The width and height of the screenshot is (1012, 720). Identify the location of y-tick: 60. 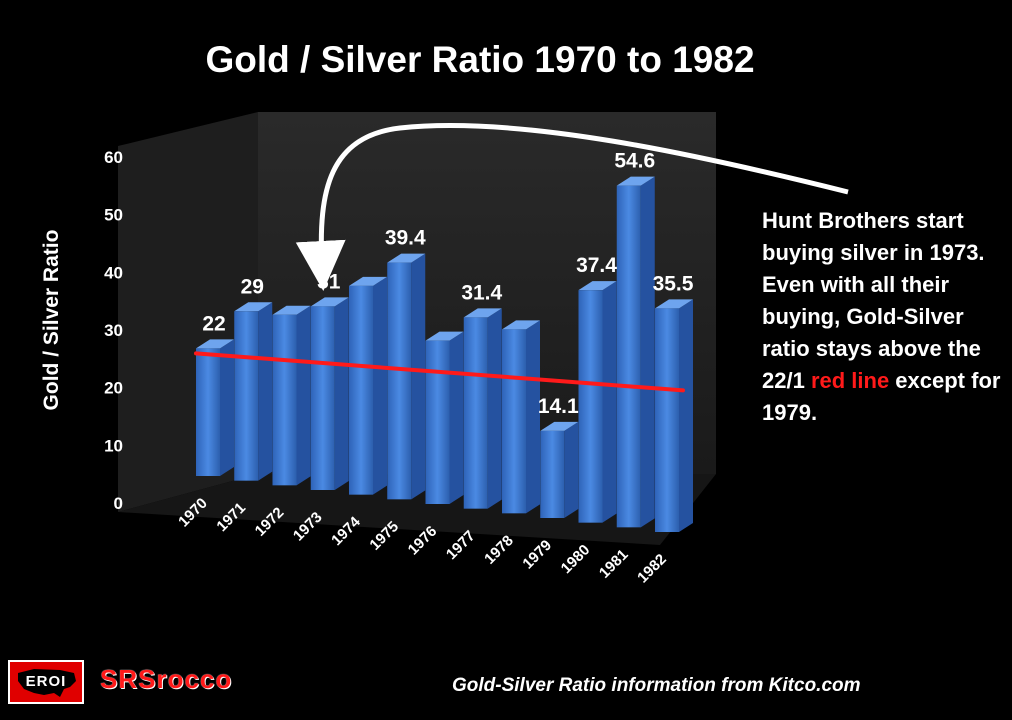
(113, 157).